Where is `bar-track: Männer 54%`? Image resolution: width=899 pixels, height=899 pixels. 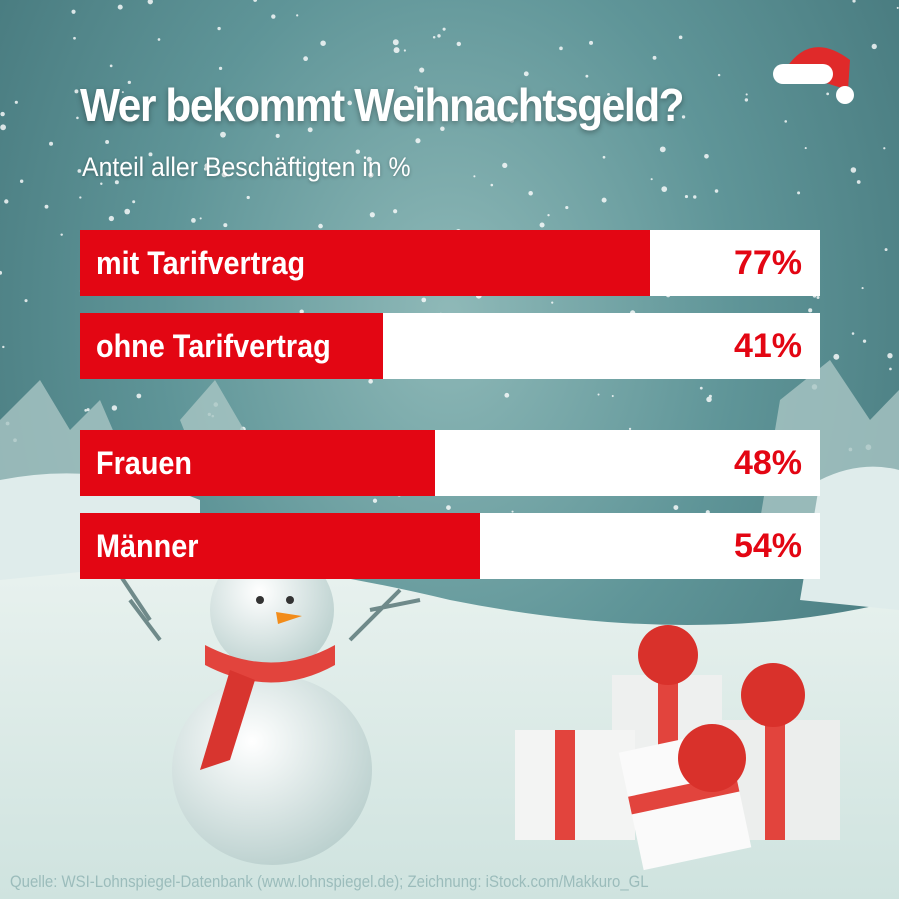 bar-track: Männer 54% is located at coordinates (450, 546).